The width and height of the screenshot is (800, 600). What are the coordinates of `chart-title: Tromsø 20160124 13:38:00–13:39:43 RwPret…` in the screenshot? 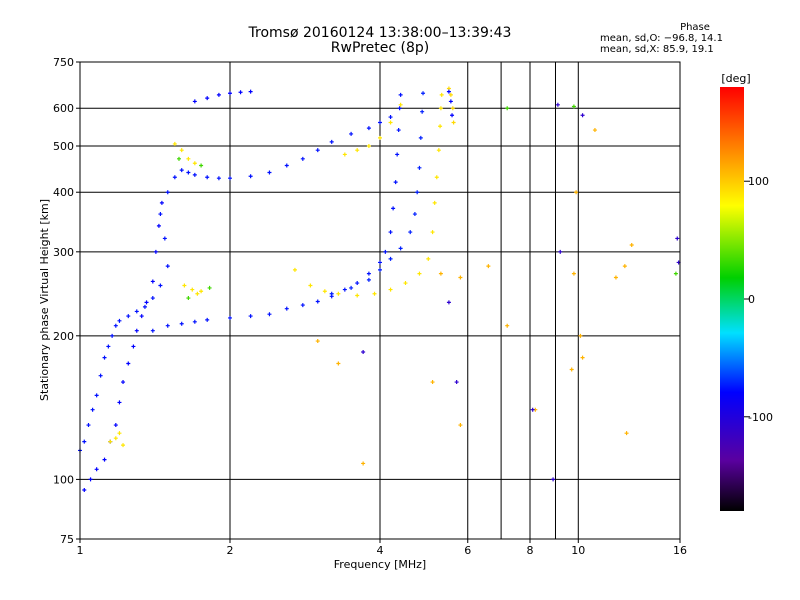 It's located at (380, 41).